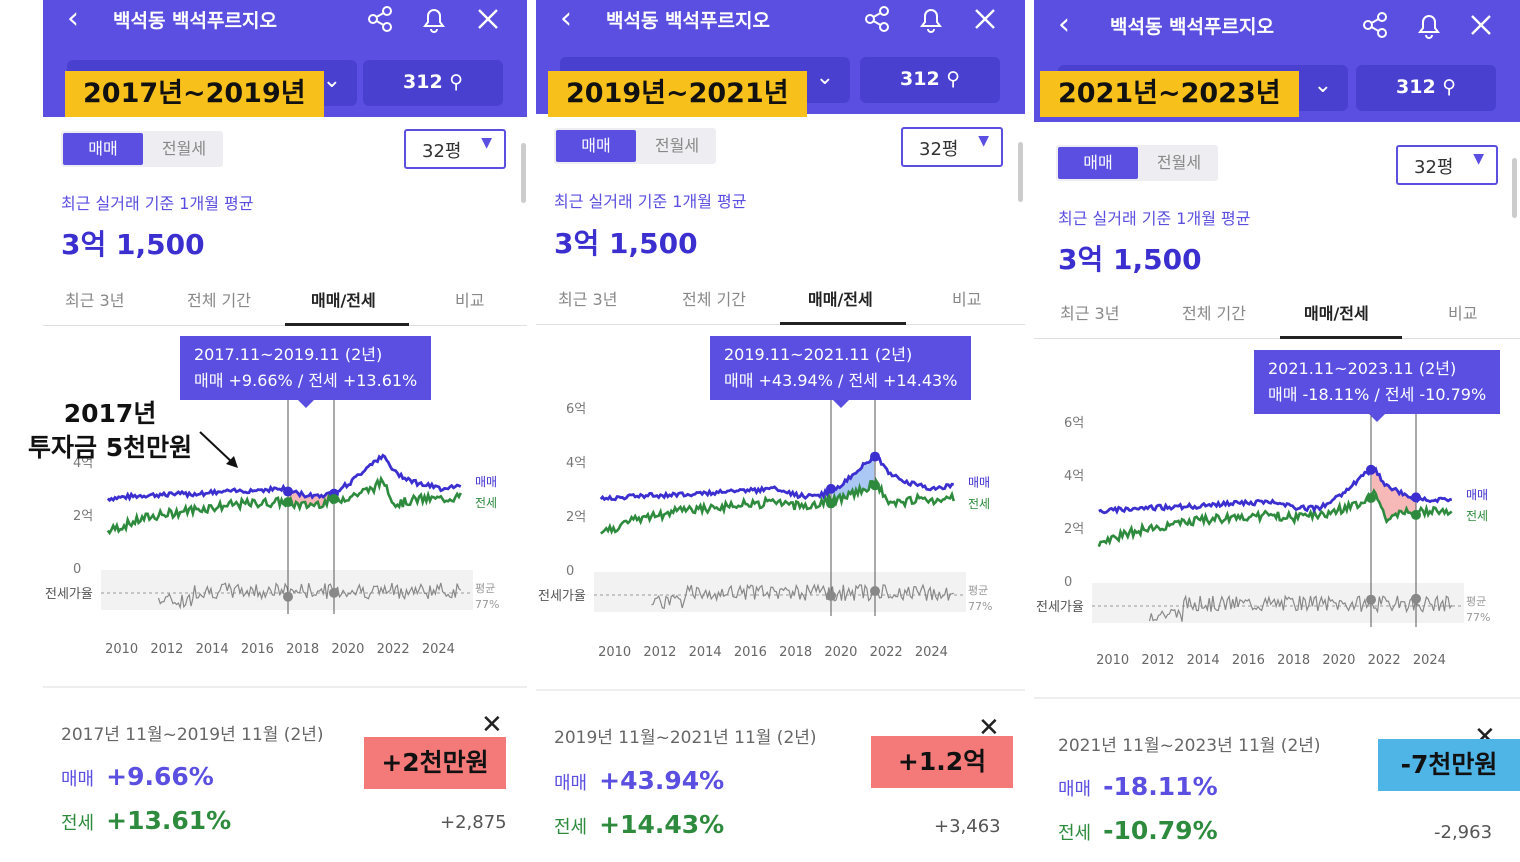 This screenshot has width=1520, height=862. What do you see at coordinates (562, 596) in the screenshot?
I see `ratio-label: 전세가율` at bounding box center [562, 596].